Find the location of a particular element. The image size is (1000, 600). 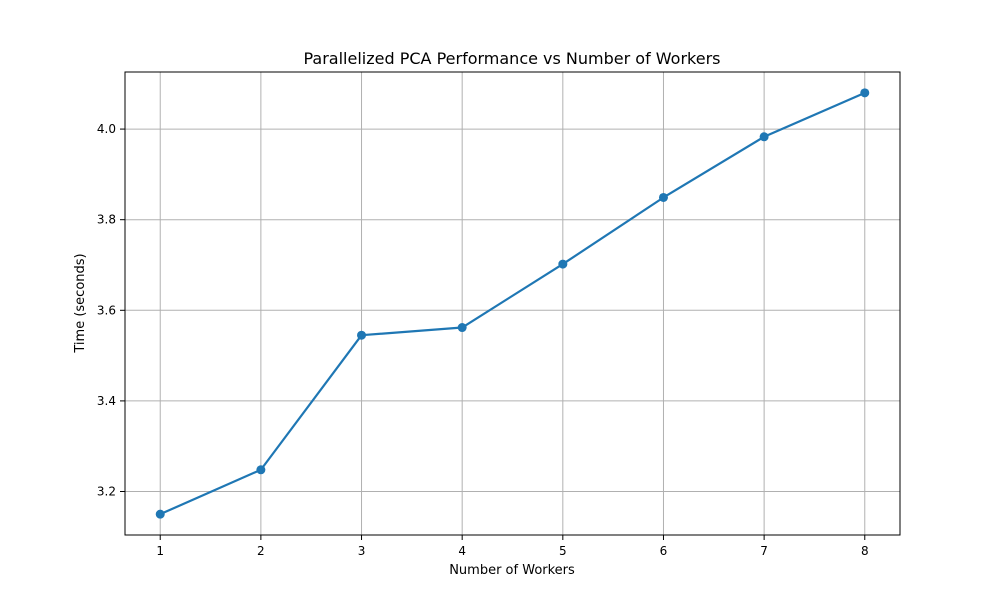

x-tick-label: 3 is located at coordinates (362, 551).